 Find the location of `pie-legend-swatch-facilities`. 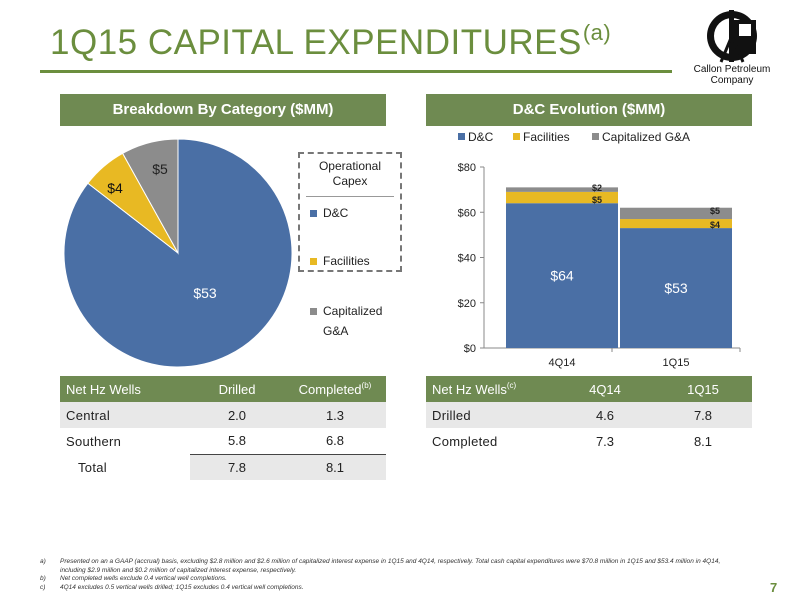

pie-legend-swatch-facilities is located at coordinates (313, 261).